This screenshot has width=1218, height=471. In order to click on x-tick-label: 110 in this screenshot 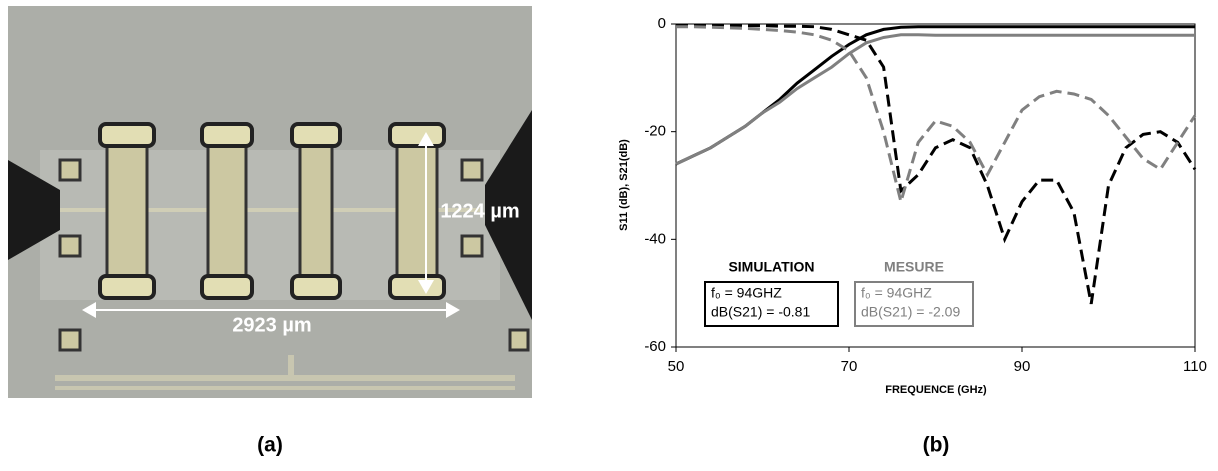, I will do `click(1195, 366)`.